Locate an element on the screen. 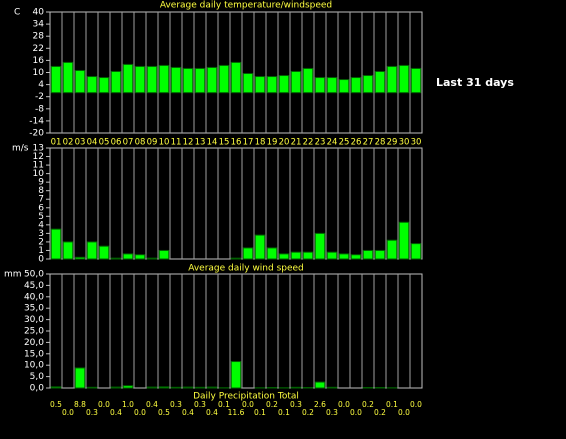 This screenshot has width=566, height=439. value-label: 11.6 is located at coordinates (236, 412).